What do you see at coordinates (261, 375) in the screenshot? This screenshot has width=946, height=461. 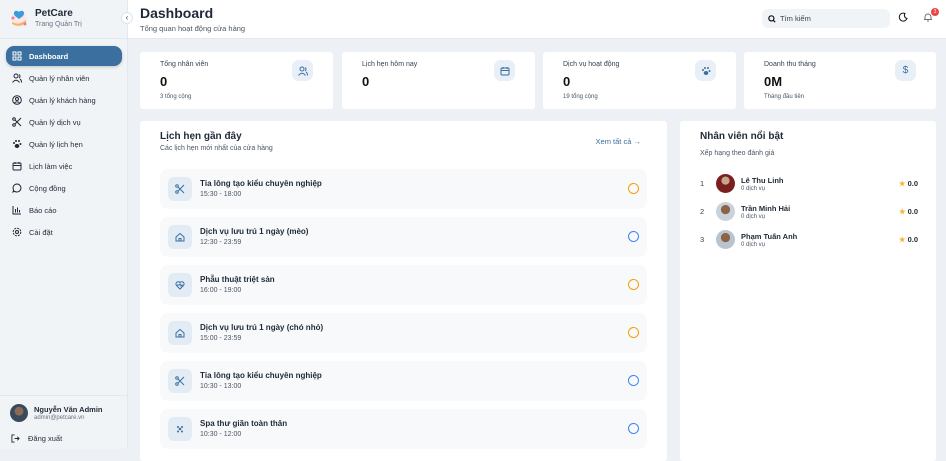 I see `appointment-service: Tỉa lông tạo kiểu chuyên nghiệp` at bounding box center [261, 375].